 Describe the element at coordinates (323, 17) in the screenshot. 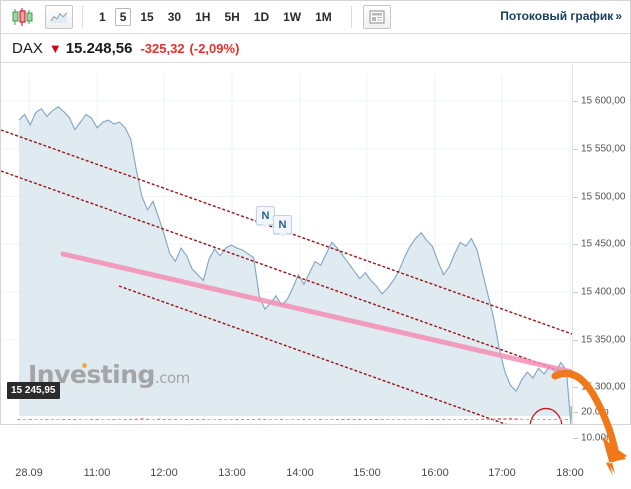

I see `timeframe-1m: 1M` at that location.